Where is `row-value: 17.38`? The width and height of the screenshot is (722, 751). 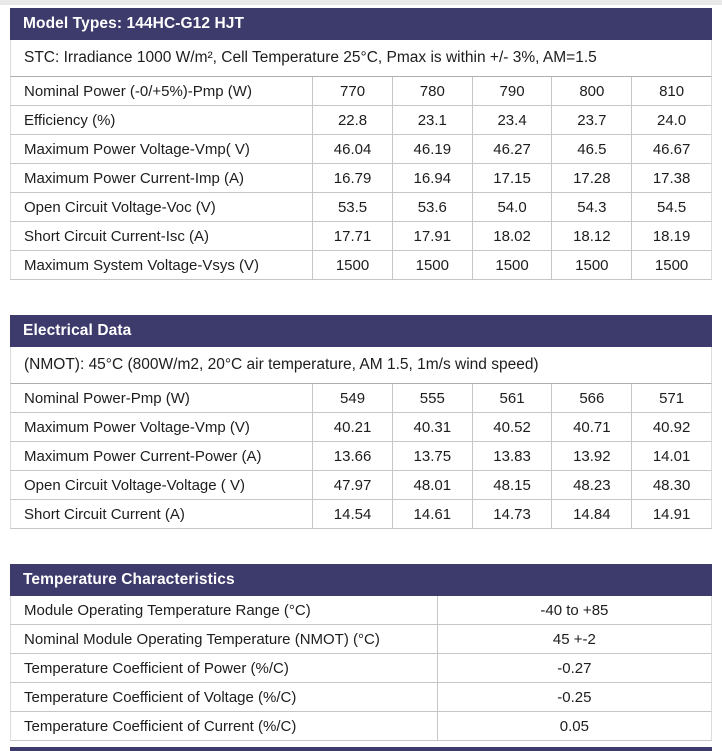 row-value: 17.38 is located at coordinates (671, 178).